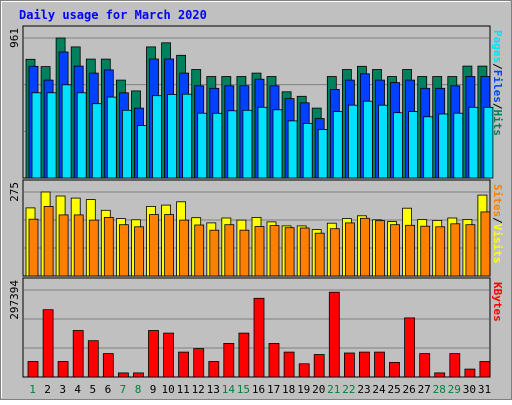 This screenshot has height=405, width=512. Describe the element at coordinates (77, 389) in the screenshot. I see `day-label: 4` at that location.